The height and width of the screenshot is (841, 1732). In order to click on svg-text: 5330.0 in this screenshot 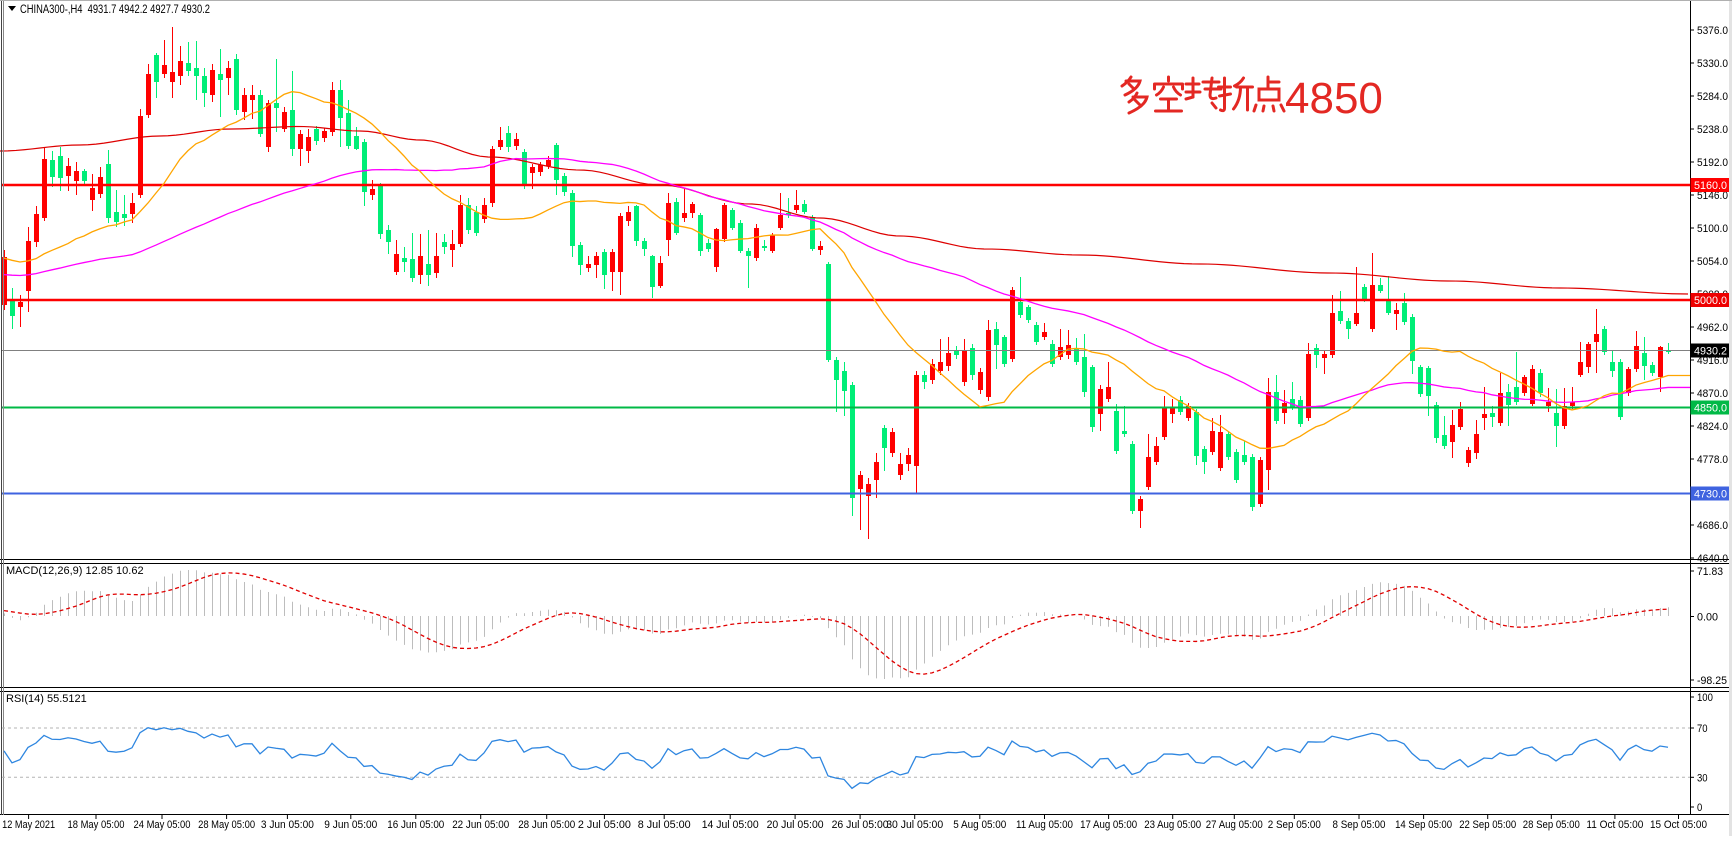, I will do `click(1712, 64)`.